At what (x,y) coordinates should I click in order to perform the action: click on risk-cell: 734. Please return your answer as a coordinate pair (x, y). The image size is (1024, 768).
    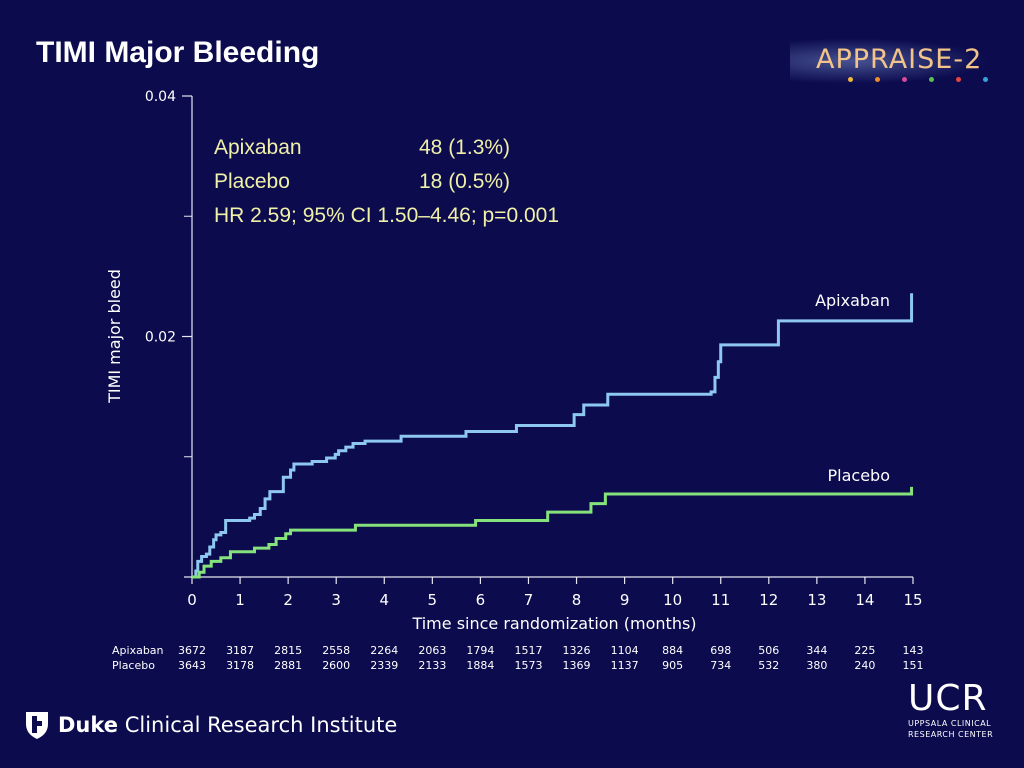
    Looking at the image, I should click on (721, 665).